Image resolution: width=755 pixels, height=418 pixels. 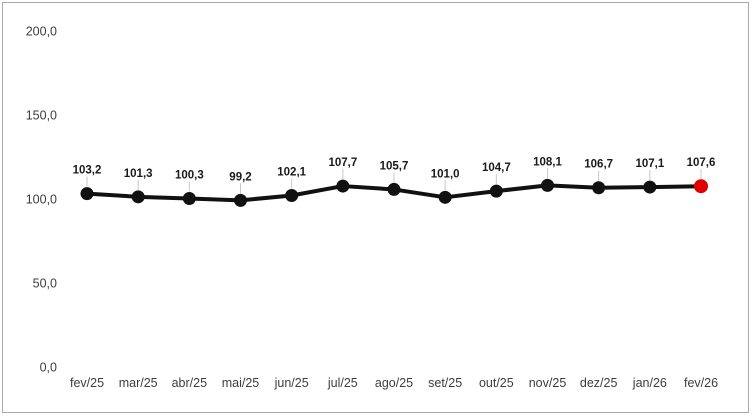 I want to click on data-point-label: 99,2, so click(x=240, y=177).